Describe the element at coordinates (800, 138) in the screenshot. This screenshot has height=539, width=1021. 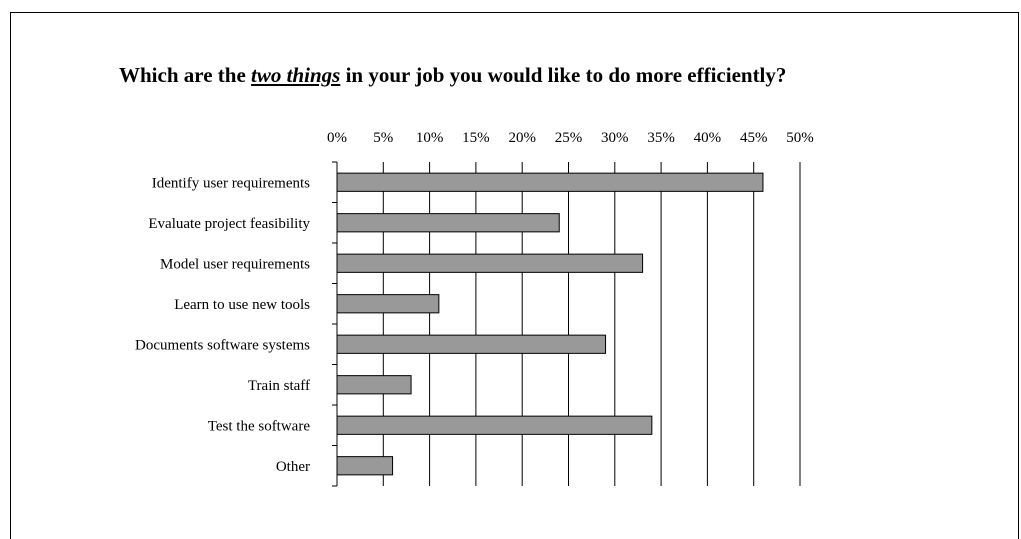
I see `x-tick-label: 50%` at that location.